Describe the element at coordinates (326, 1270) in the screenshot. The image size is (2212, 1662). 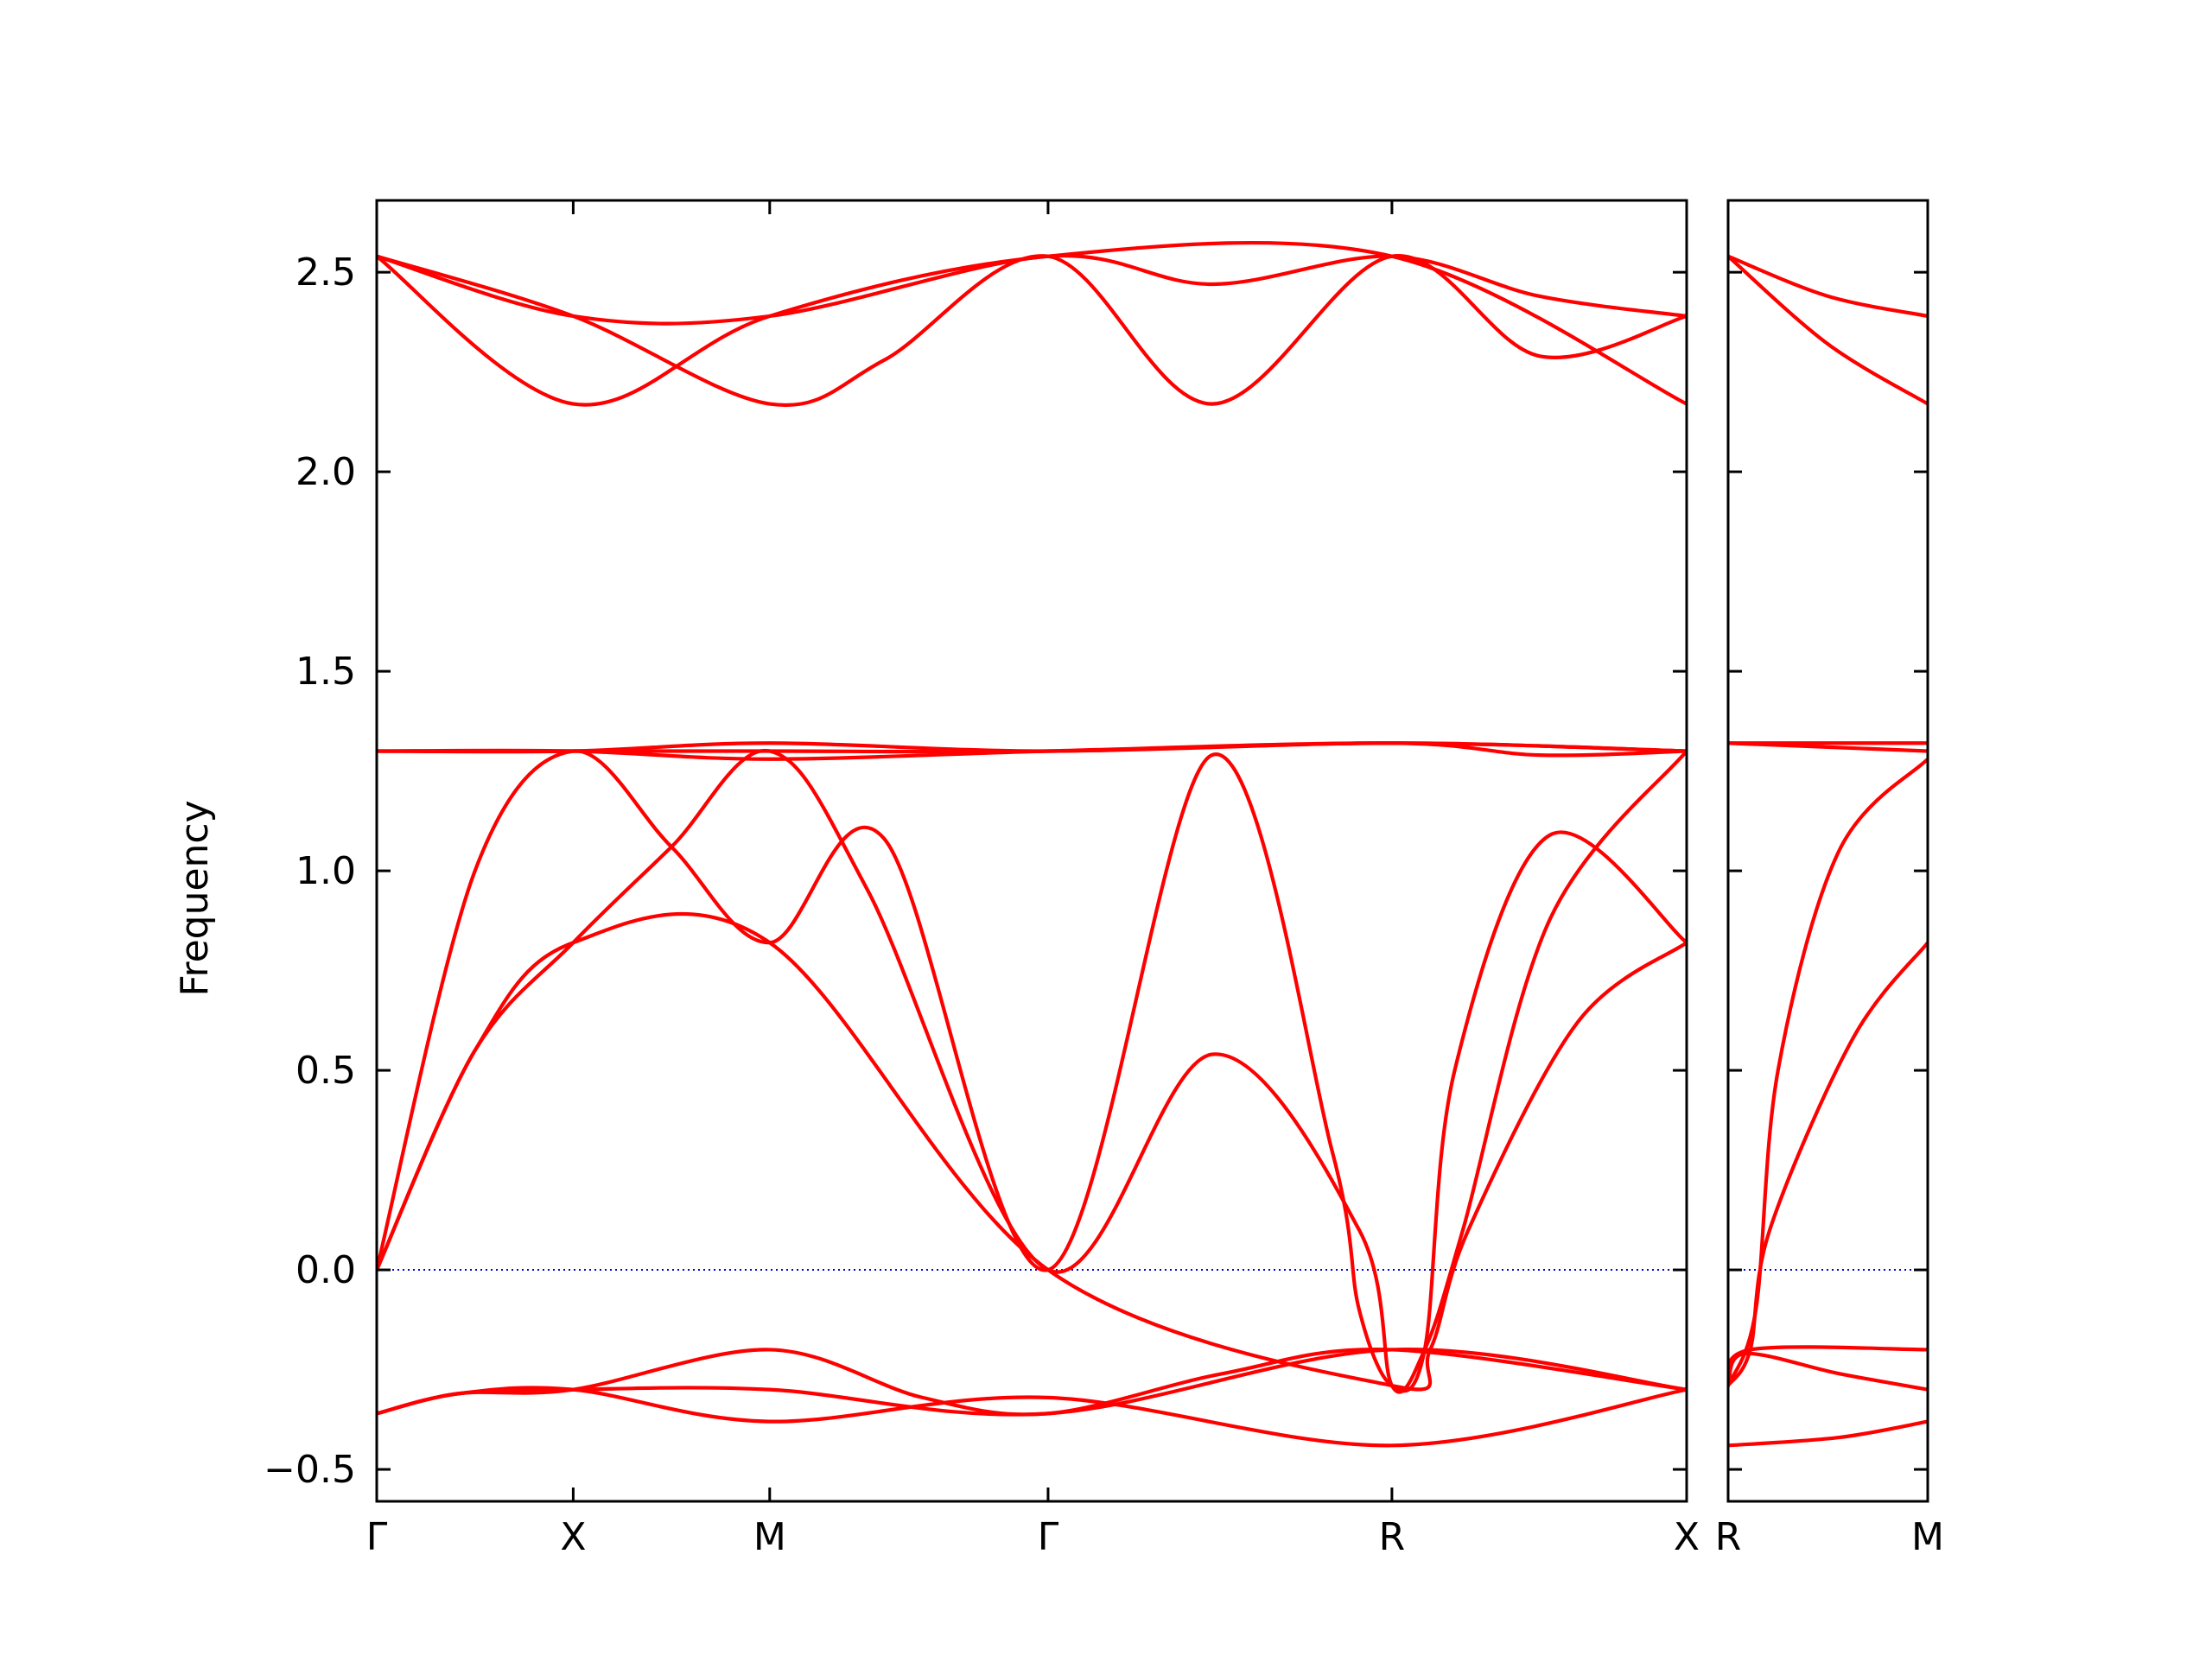
I see `y-tick-label: 0.0` at that location.